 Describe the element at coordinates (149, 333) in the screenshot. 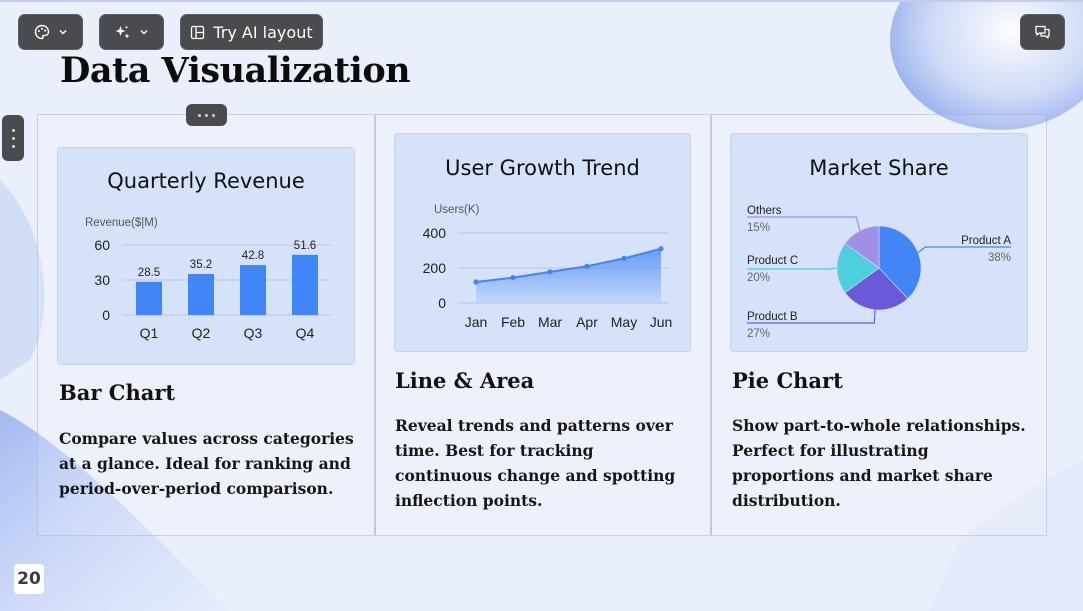

I see `bar-chart-xtick: Q1` at that location.